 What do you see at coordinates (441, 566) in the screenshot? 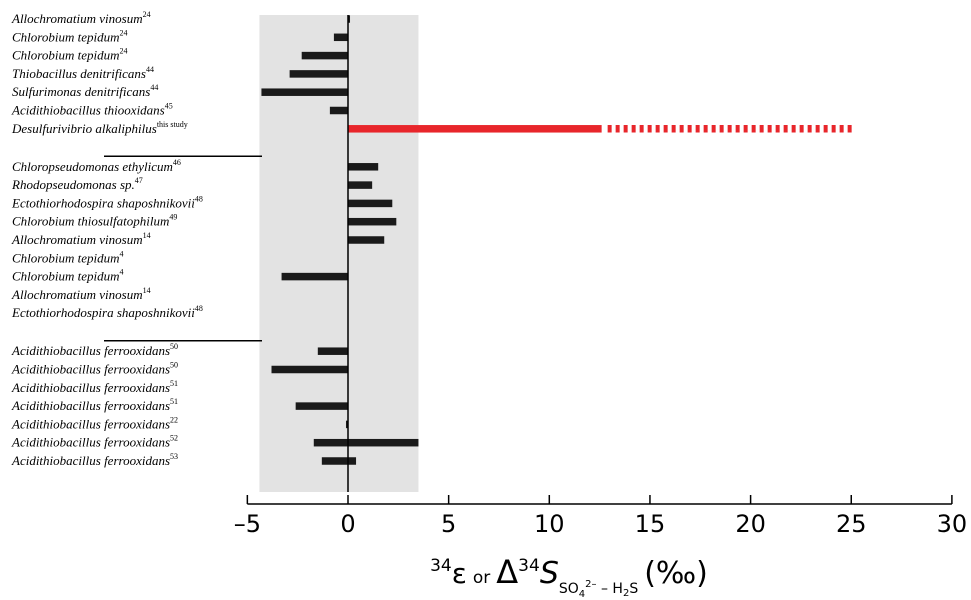
I see `x-label-sup-1: 34` at bounding box center [441, 566].